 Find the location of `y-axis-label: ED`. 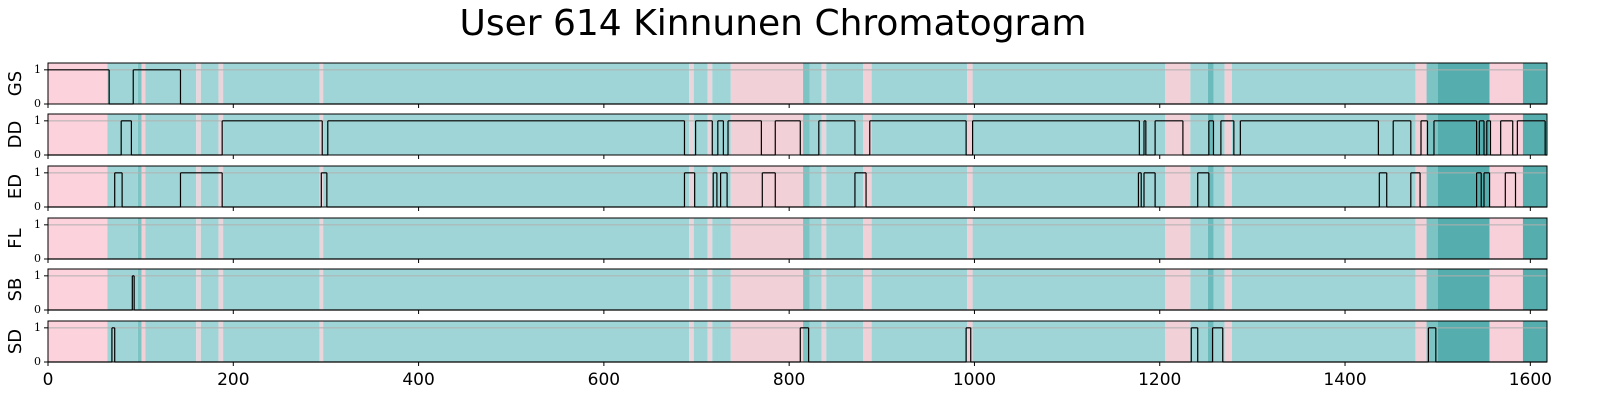

y-axis-label: ED is located at coordinates (15, 186).